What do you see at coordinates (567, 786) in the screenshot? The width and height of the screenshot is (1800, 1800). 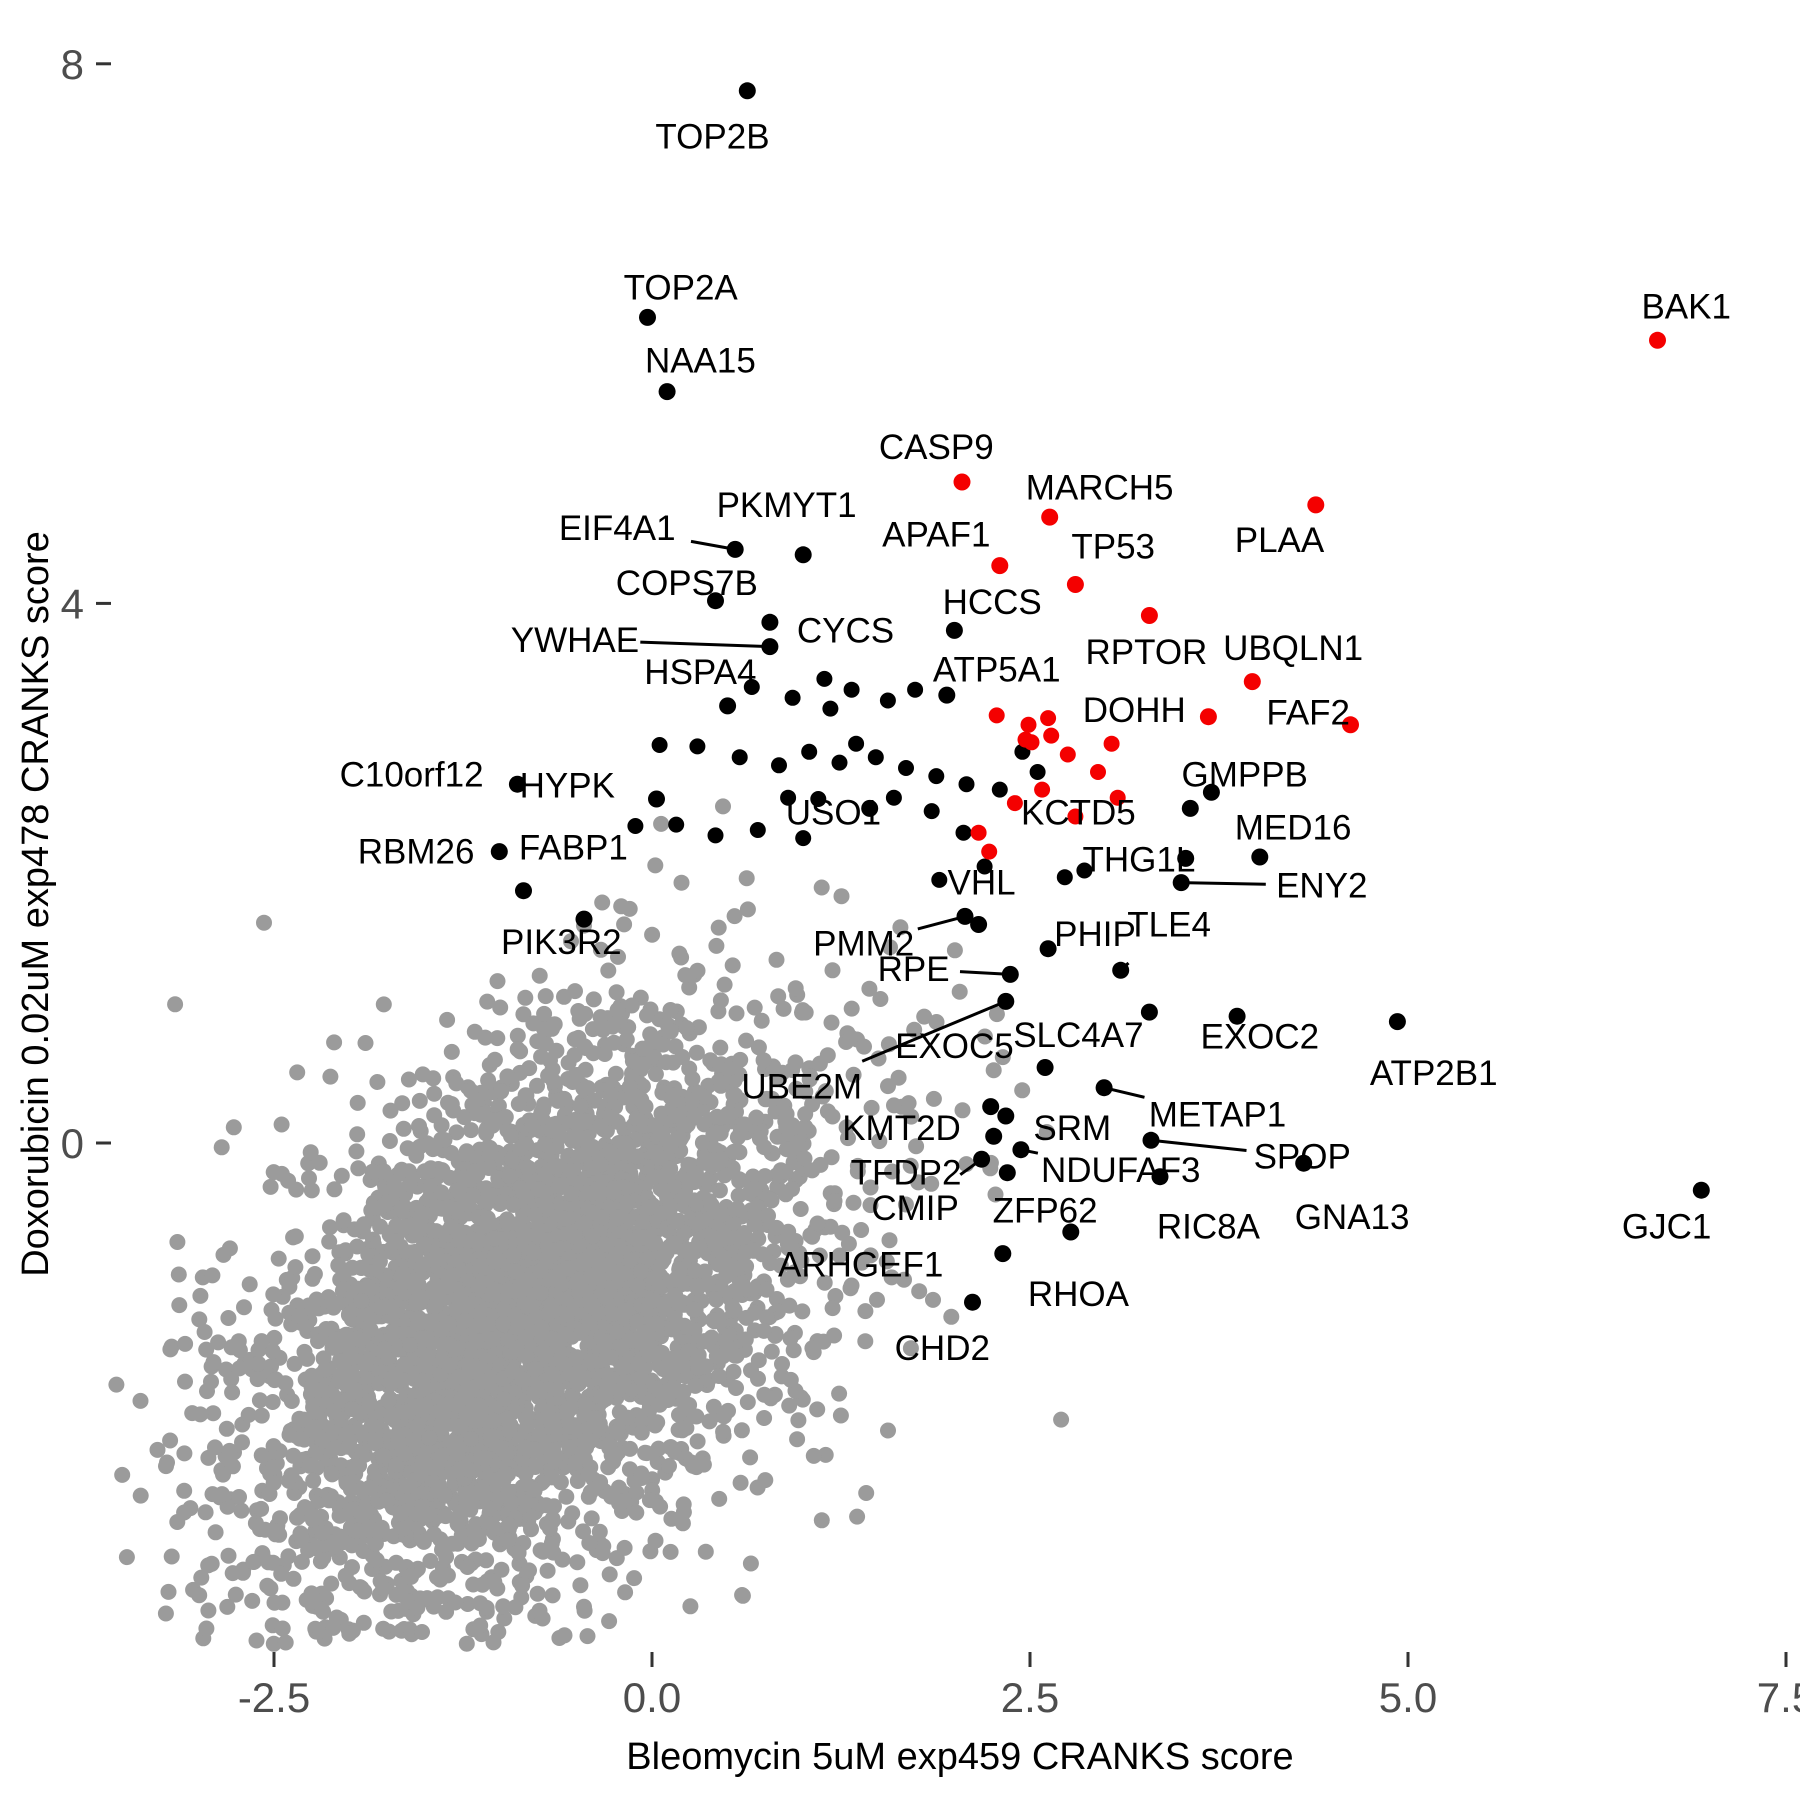 I see `HYPK-label: HYPK` at bounding box center [567, 786].